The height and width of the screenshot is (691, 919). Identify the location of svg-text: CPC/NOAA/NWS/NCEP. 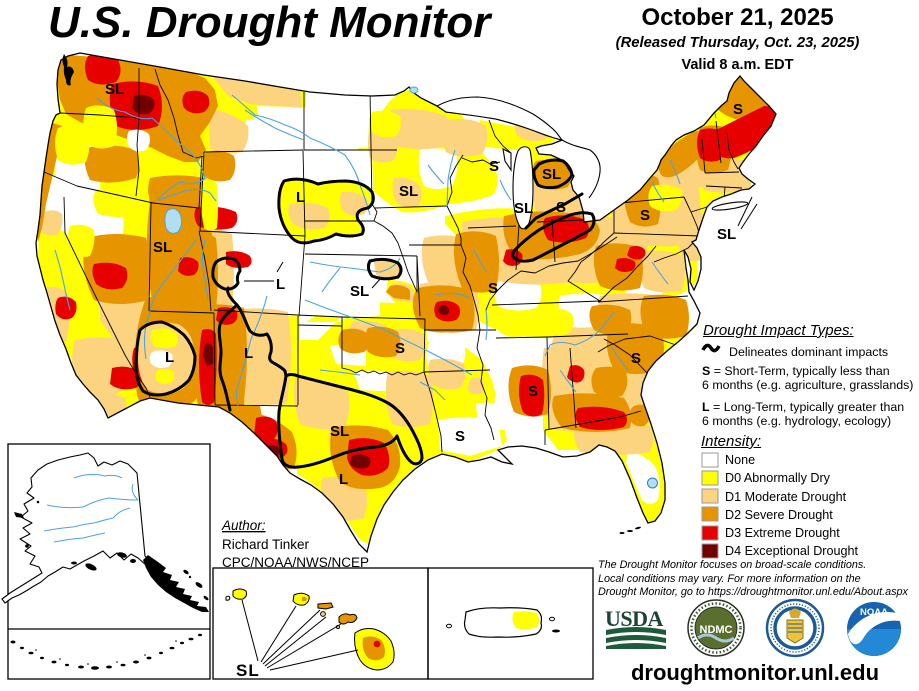
(295, 562).